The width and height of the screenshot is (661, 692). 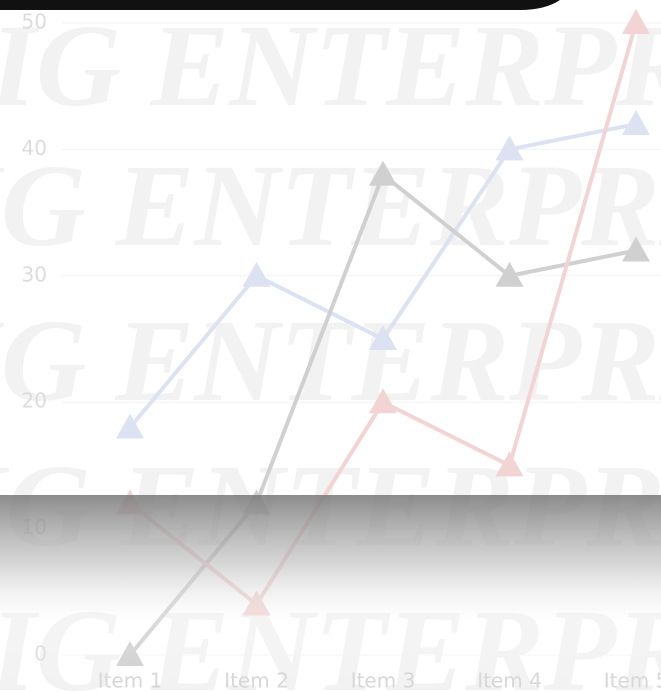 I want to click on top-dark-shape, so click(x=280, y=5).